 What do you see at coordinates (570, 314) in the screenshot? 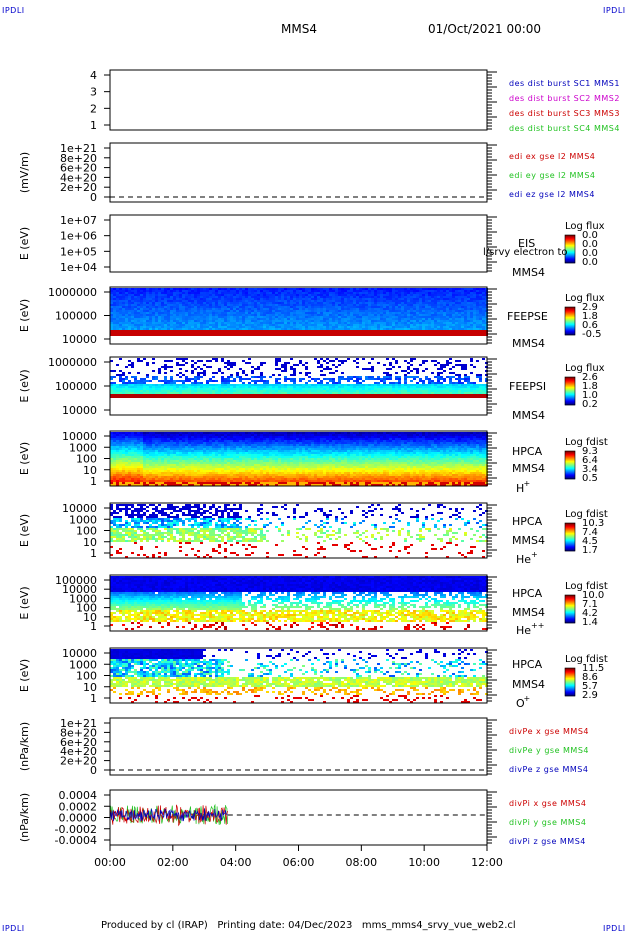
I see `colorbar-swatch` at bounding box center [570, 314].